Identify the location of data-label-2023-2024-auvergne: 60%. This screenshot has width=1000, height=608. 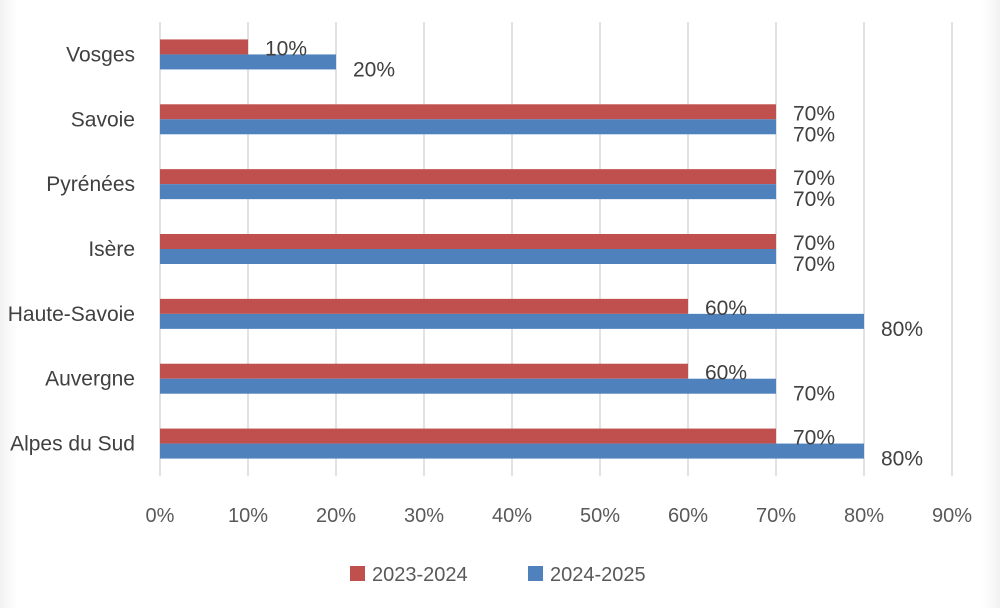
(726, 373).